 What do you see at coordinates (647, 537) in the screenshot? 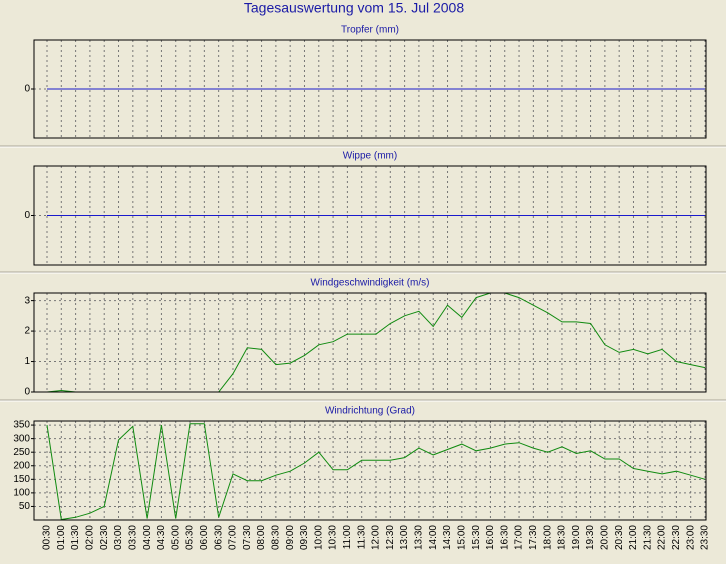
I see `x-tick-label: 21:30` at bounding box center [647, 537].